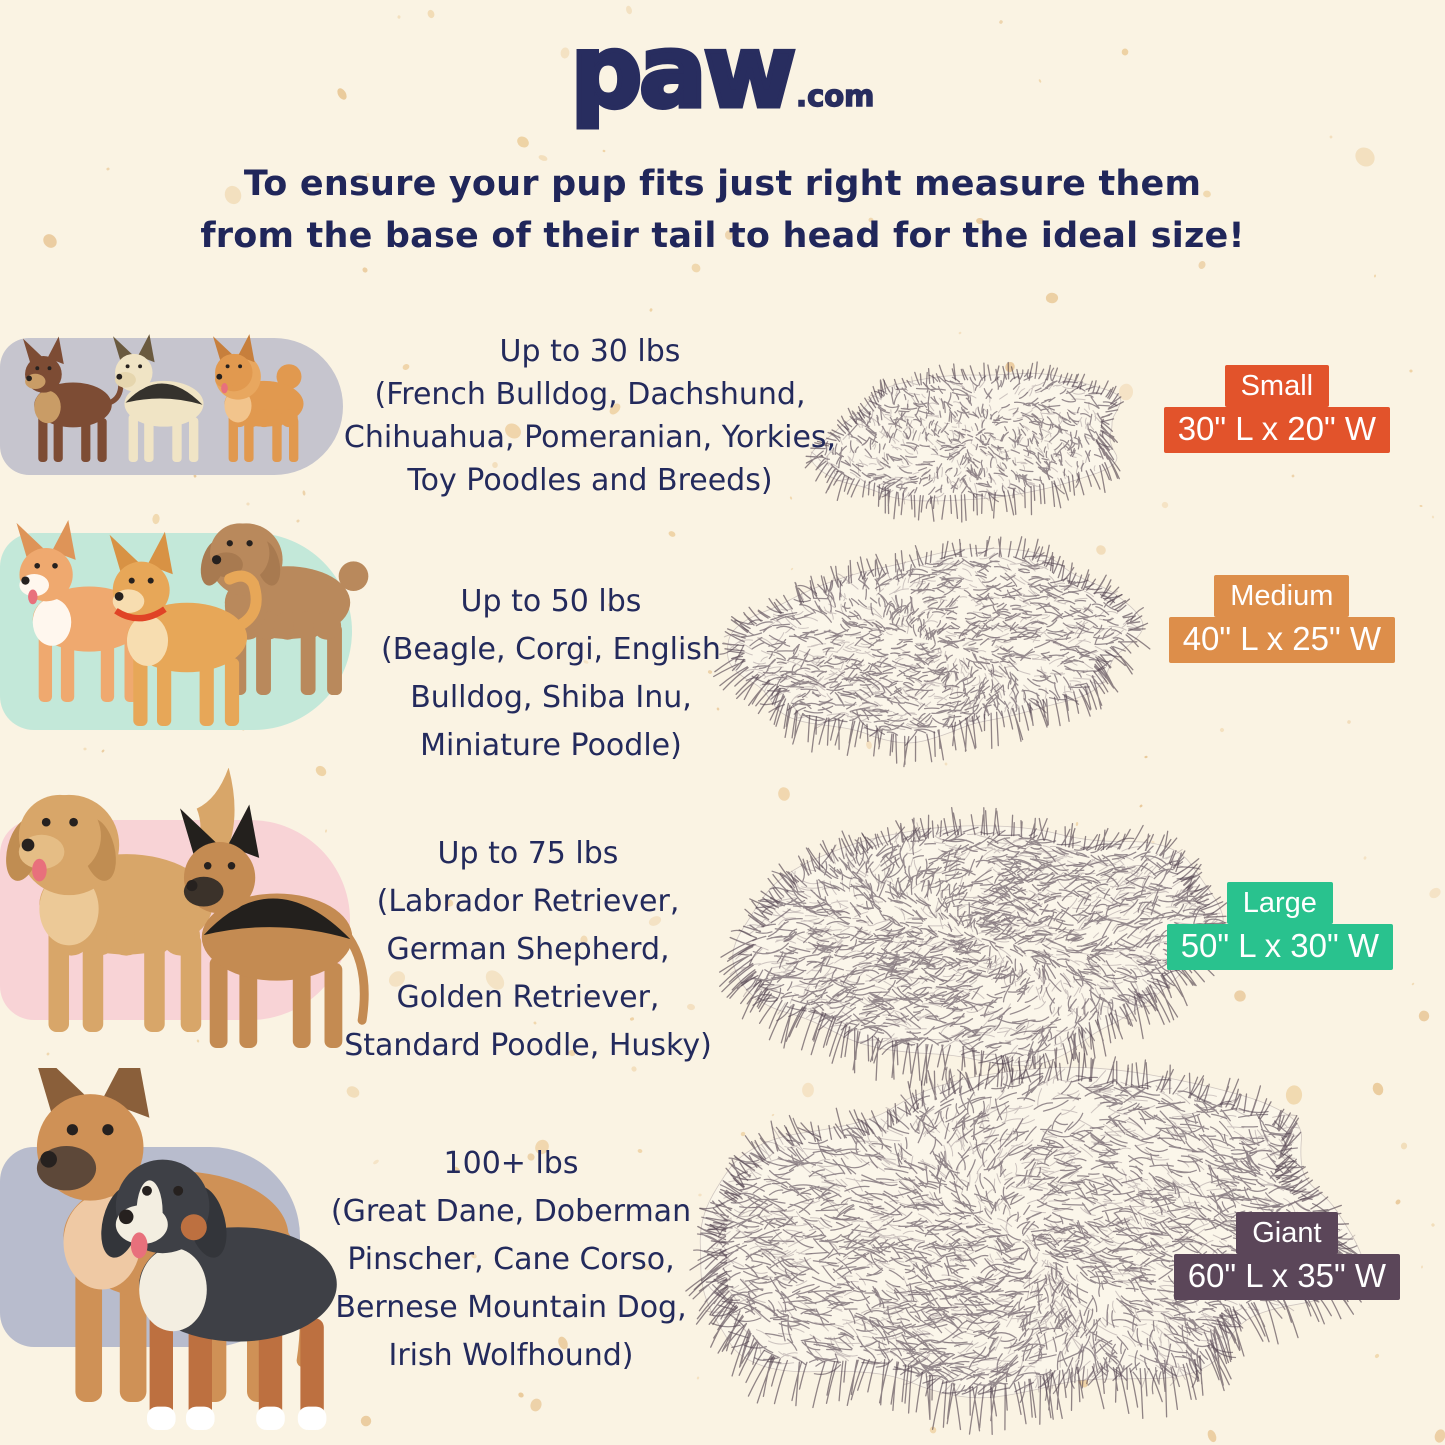  Describe the element at coordinates (1032, 1244) in the screenshot. I see `bed-illustration-giant` at that location.